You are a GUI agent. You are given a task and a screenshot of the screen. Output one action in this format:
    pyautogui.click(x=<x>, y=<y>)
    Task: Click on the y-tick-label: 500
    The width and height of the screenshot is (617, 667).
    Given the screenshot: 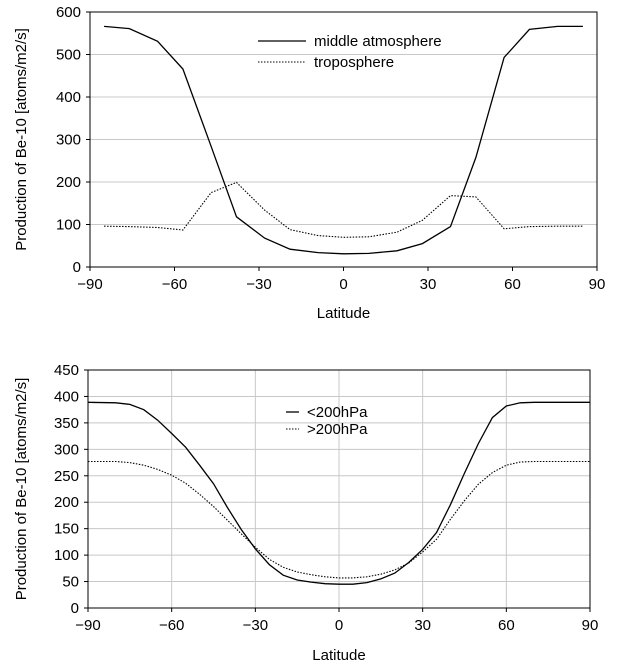 What is the action you would take?
    pyautogui.click(x=68, y=55)
    